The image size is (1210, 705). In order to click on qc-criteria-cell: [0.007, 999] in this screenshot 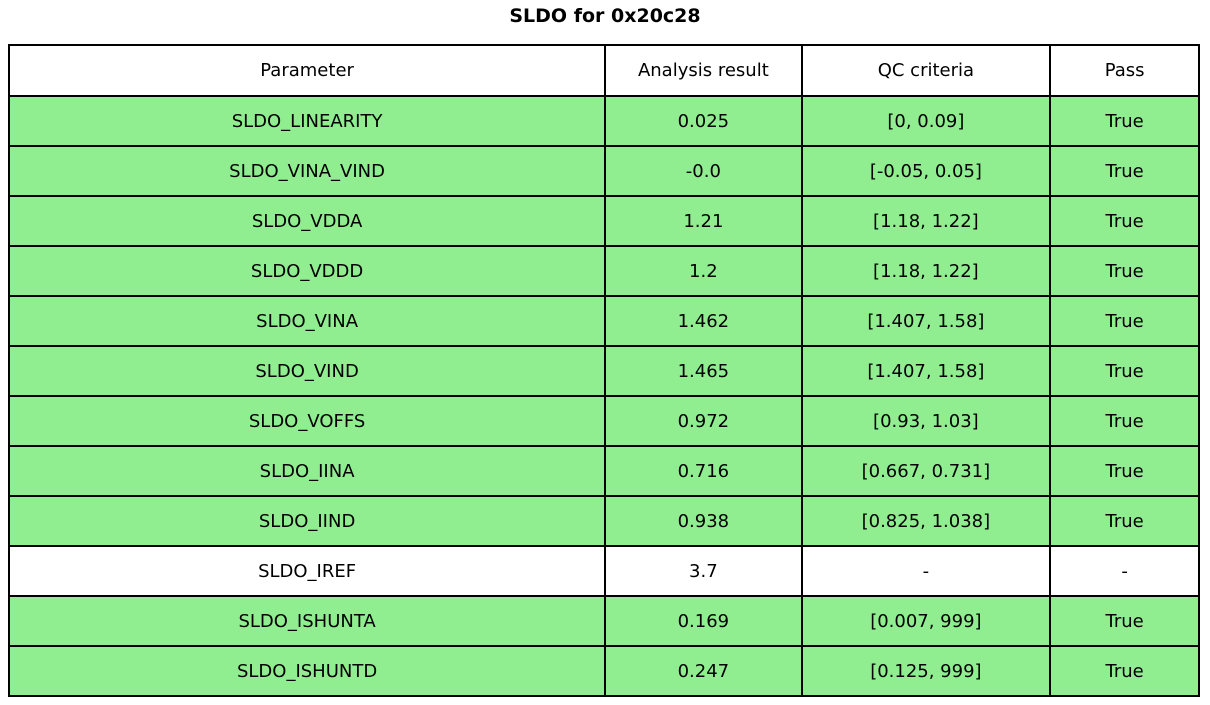, I will do `click(926, 621)`.